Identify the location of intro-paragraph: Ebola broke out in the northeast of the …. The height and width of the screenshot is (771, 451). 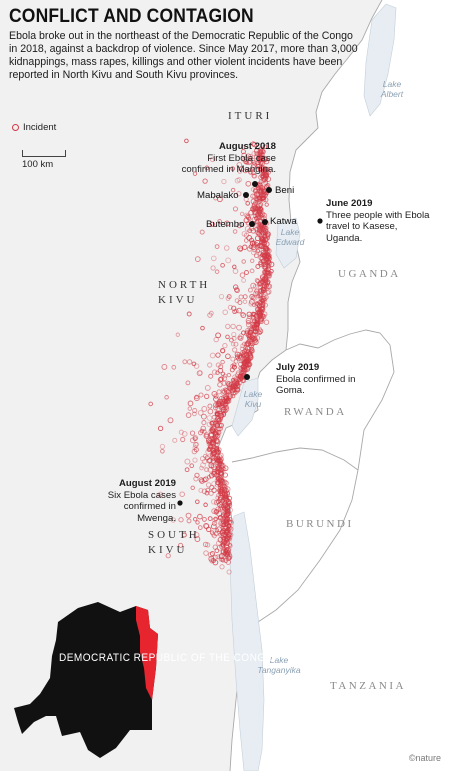
(183, 55).